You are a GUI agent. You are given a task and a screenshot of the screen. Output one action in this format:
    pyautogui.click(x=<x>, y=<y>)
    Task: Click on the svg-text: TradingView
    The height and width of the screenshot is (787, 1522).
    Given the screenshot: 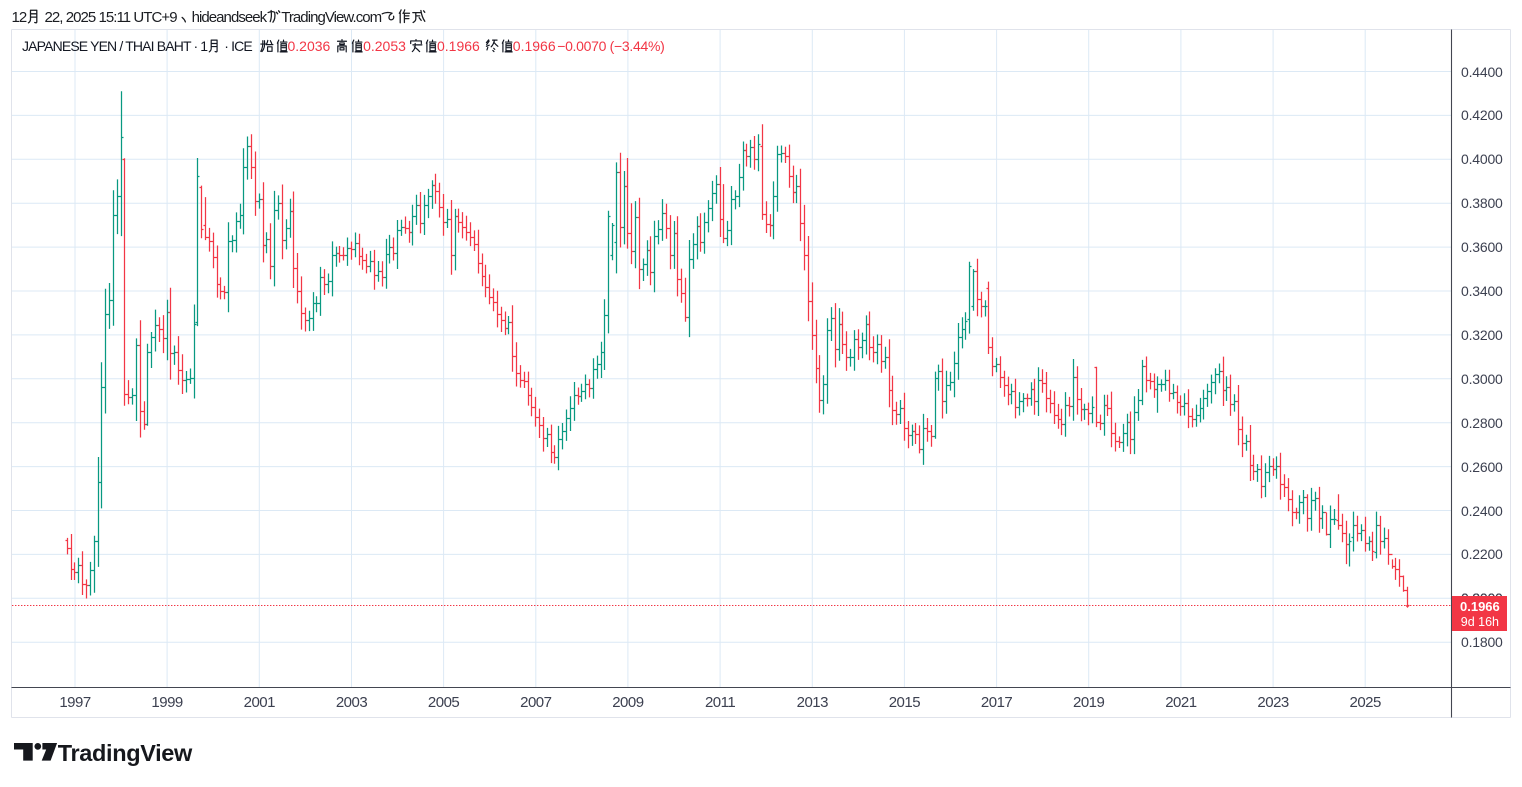 What is the action you would take?
    pyautogui.click(x=124, y=754)
    